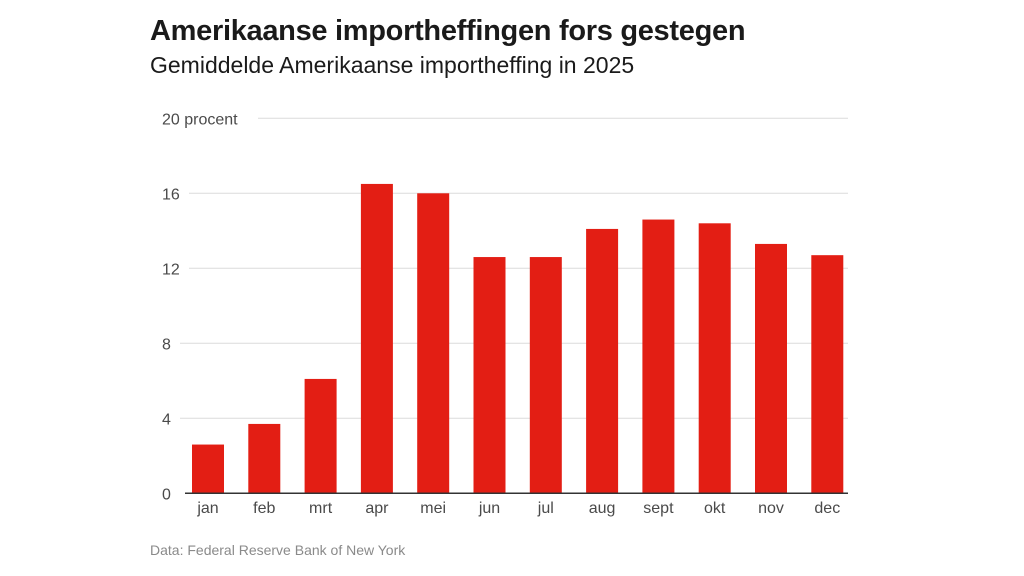 The height and width of the screenshot is (576, 1024). I want to click on y-tick-label: 12, so click(171, 269).